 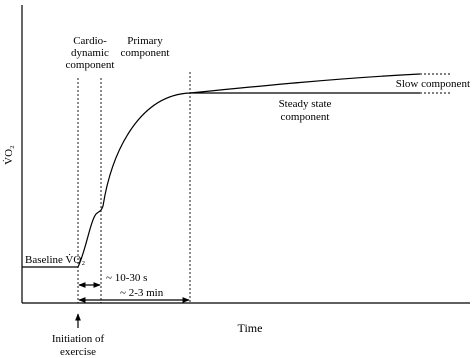 I want to click on phase-label: dynamic, so click(x=90, y=53).